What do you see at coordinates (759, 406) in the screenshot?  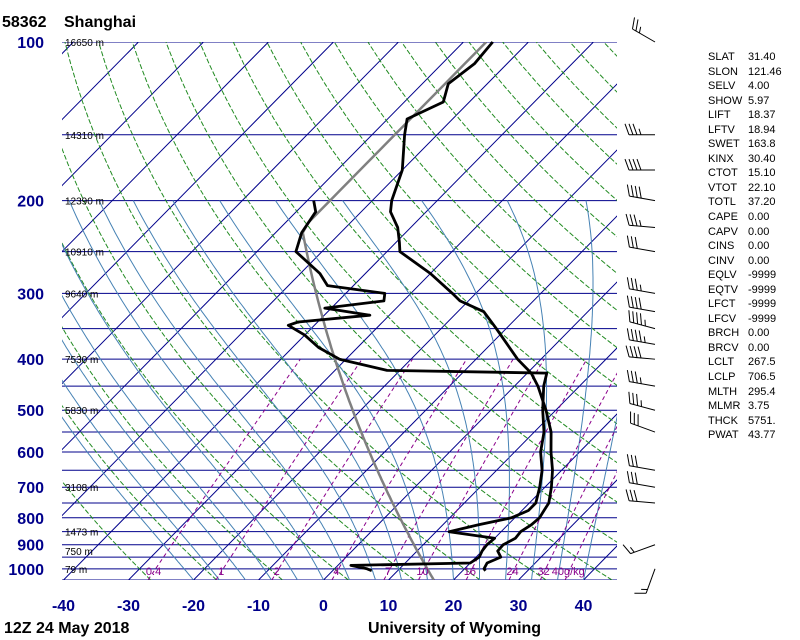 I see `index-value: 3.75` at bounding box center [759, 406].